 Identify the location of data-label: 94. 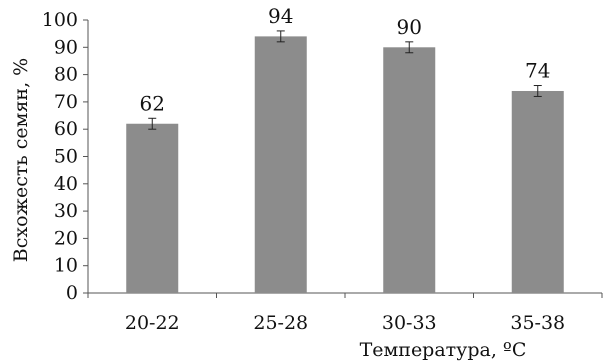
(280, 16).